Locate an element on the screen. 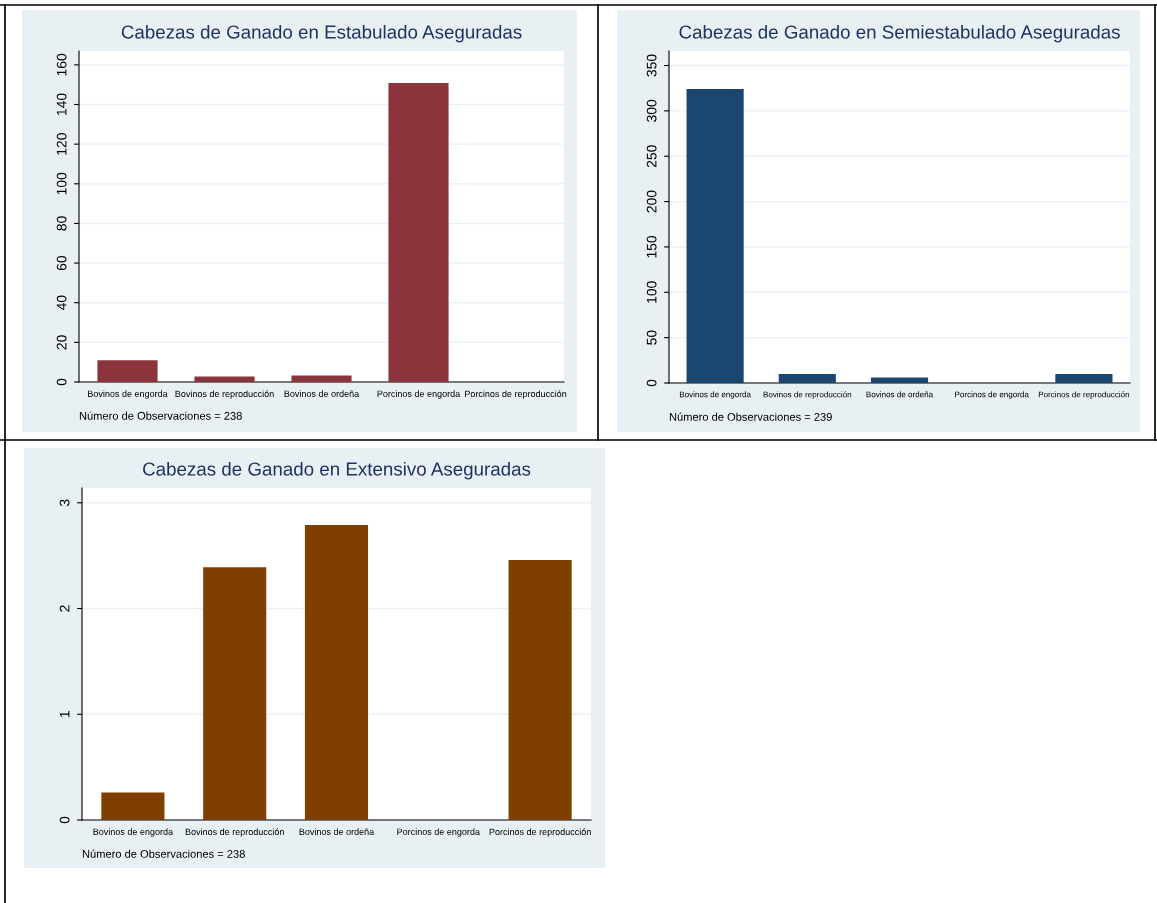 The width and height of the screenshot is (1157, 903). chart-title: Cabezas de Ganado en Semiestabulado Aseguradas is located at coordinates (899, 33).